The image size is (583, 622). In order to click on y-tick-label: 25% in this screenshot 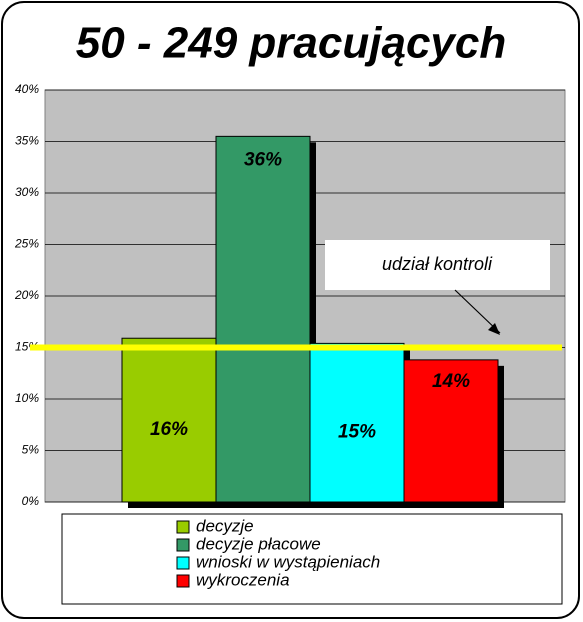, I will do `click(26, 244)`.